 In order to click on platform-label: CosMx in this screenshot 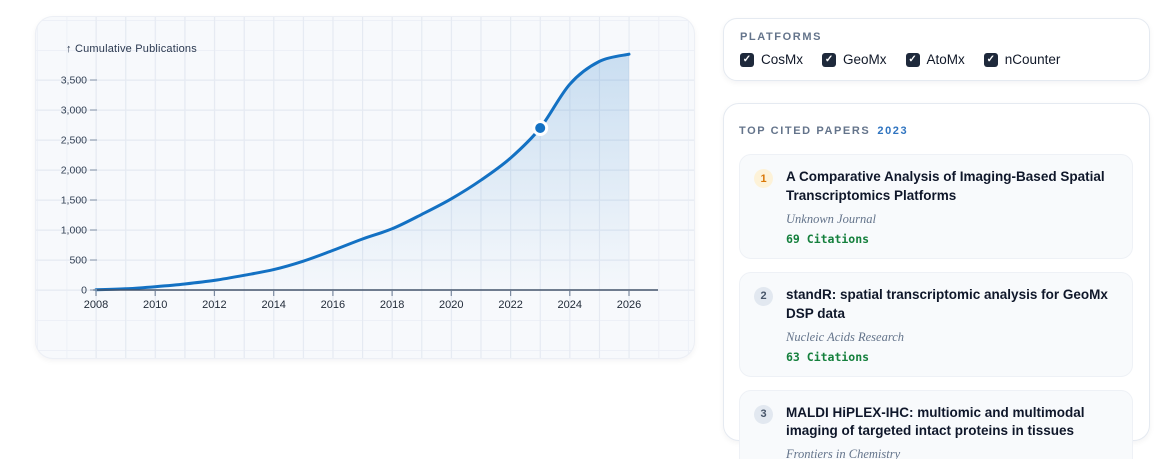, I will do `click(782, 59)`.